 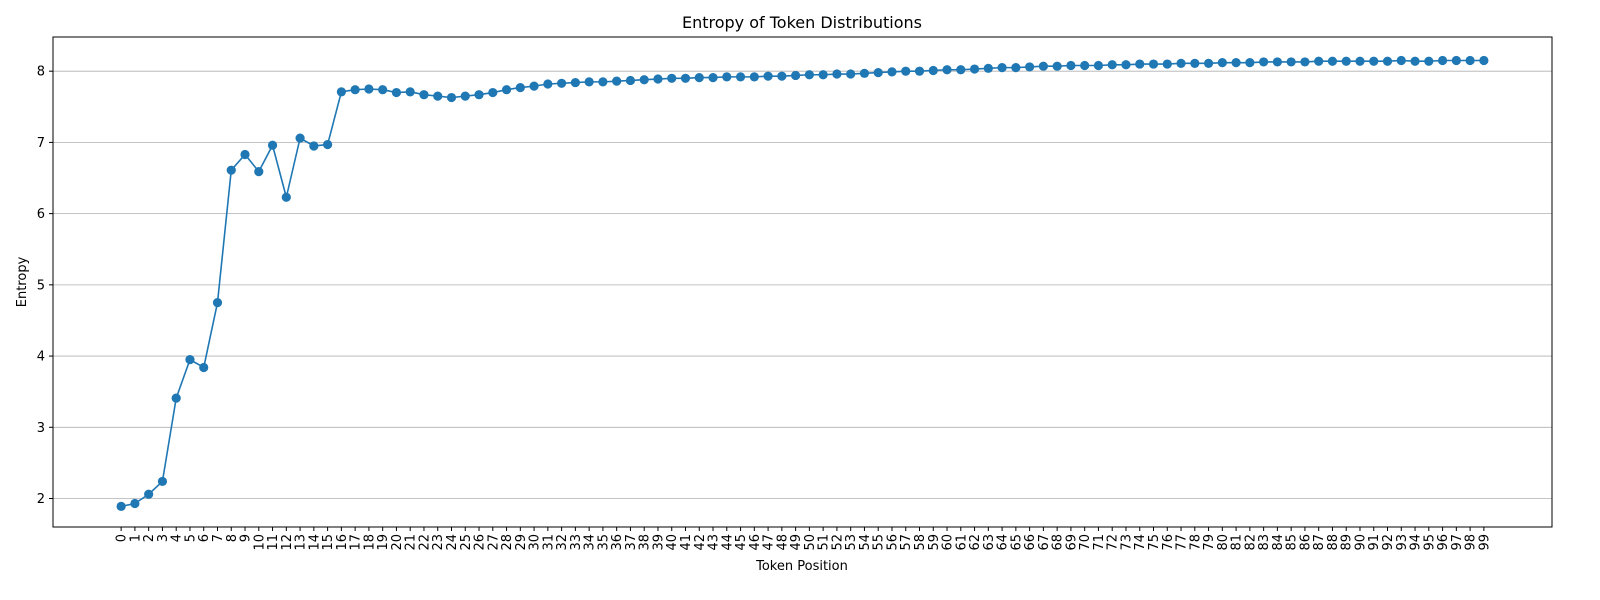 I want to click on x-tick-label: 56, so click(x=892, y=542).